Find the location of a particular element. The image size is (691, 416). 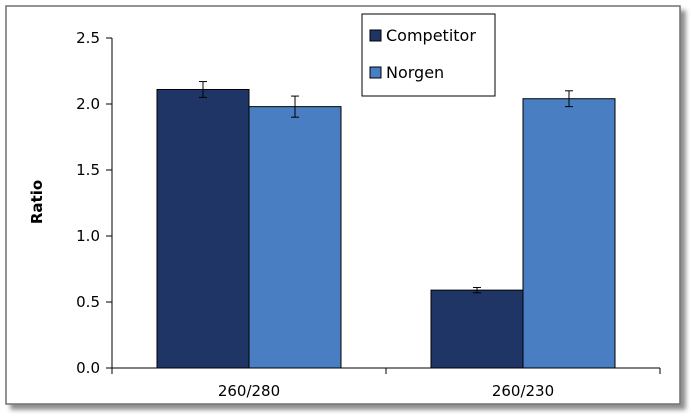

legend-swatch-norgen is located at coordinates (375, 72).